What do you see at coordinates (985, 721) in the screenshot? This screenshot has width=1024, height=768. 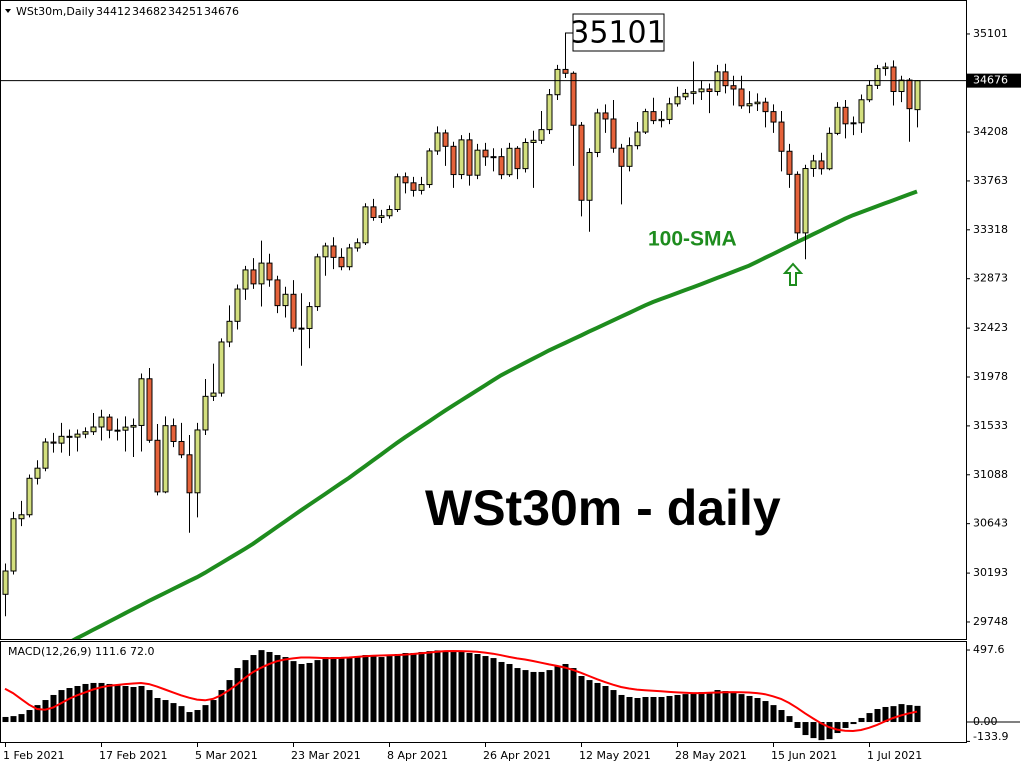 I see `y-tick-label: 0.00` at bounding box center [985, 721].